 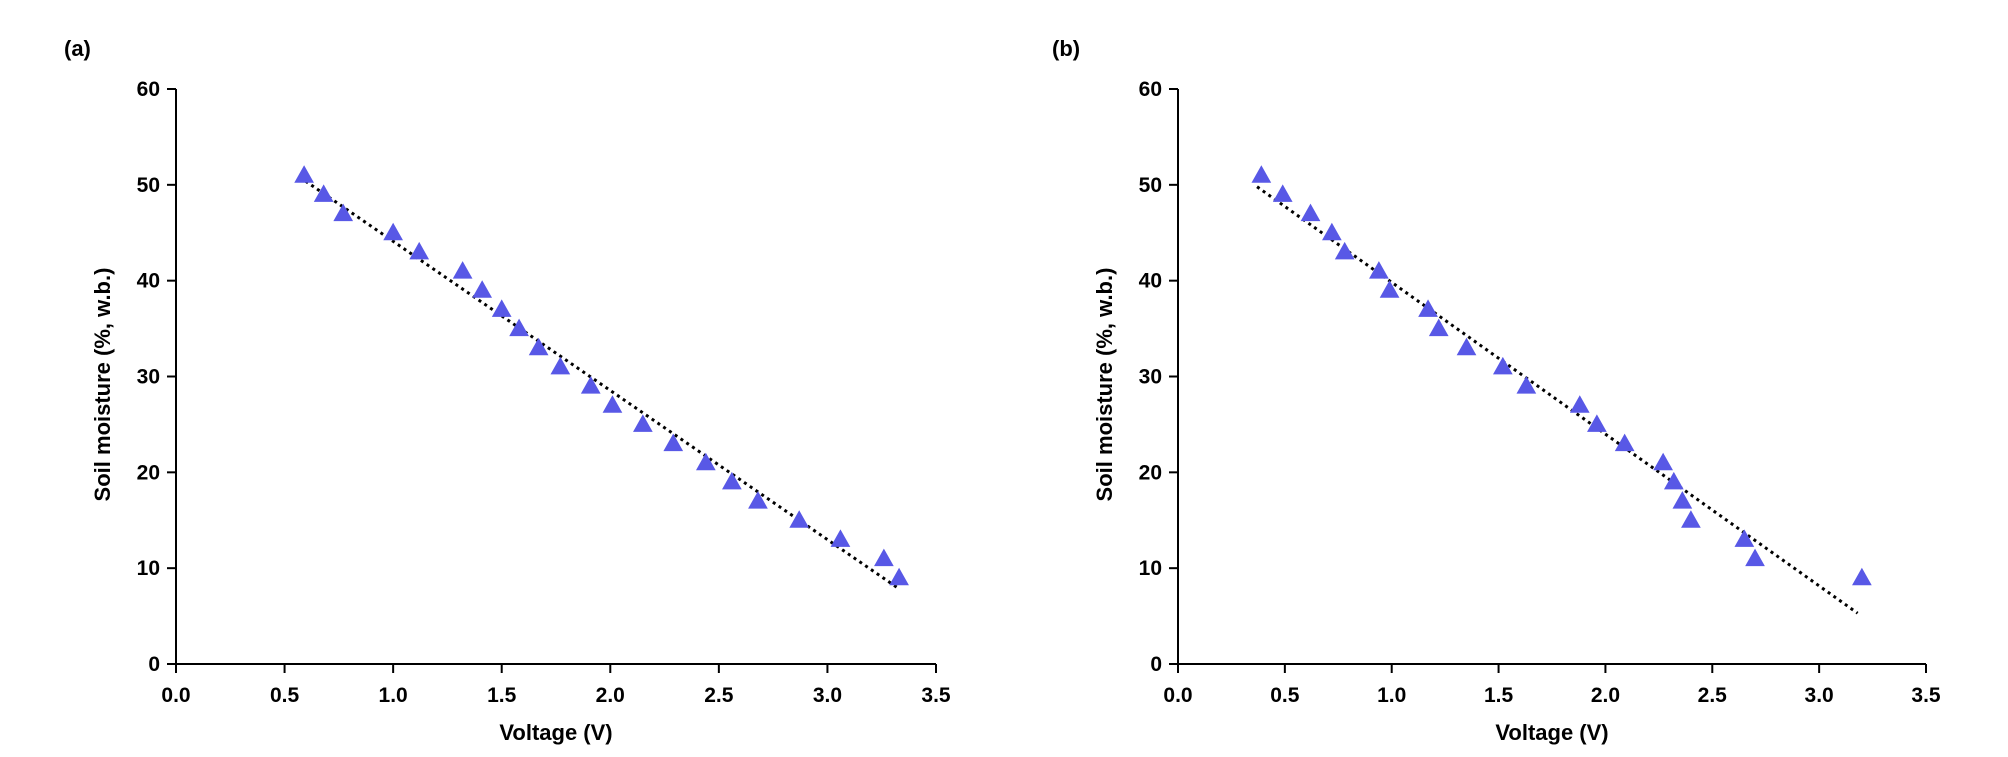 I want to click on panel-label: (b), so click(x=1066, y=48).